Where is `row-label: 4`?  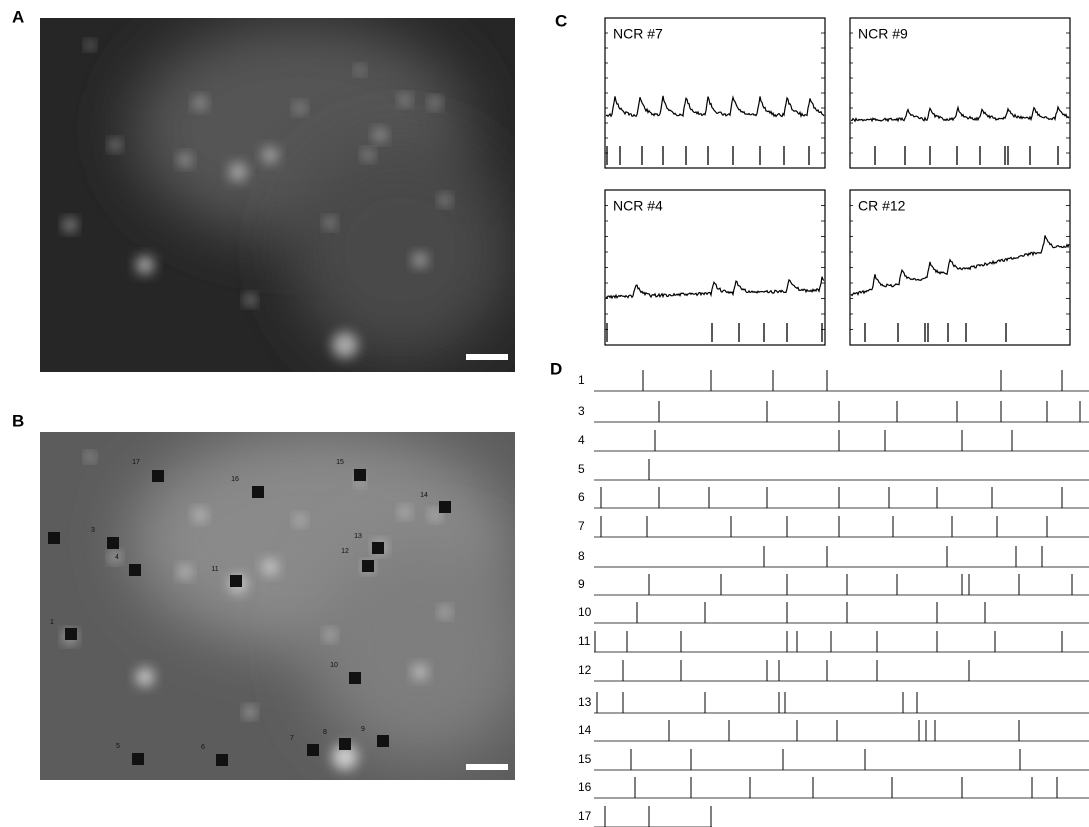
row-label: 4 is located at coordinates (581, 440).